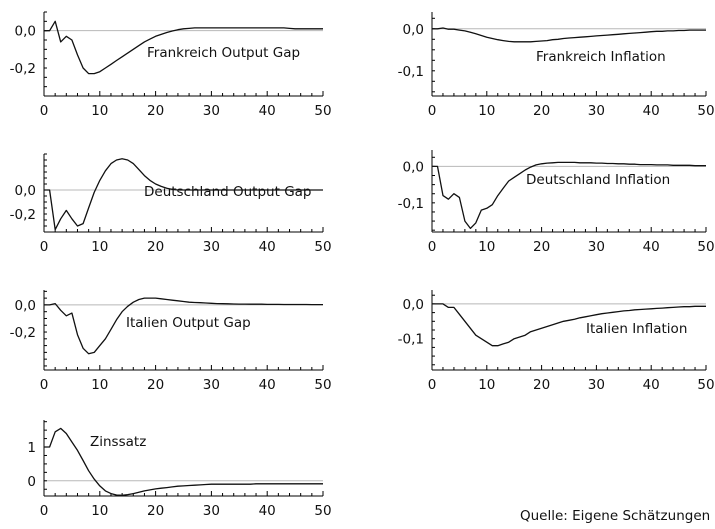 This screenshot has height=529, width=715. What do you see at coordinates (183, 461) in the screenshot?
I see `series-line-zinssatz` at bounding box center [183, 461].